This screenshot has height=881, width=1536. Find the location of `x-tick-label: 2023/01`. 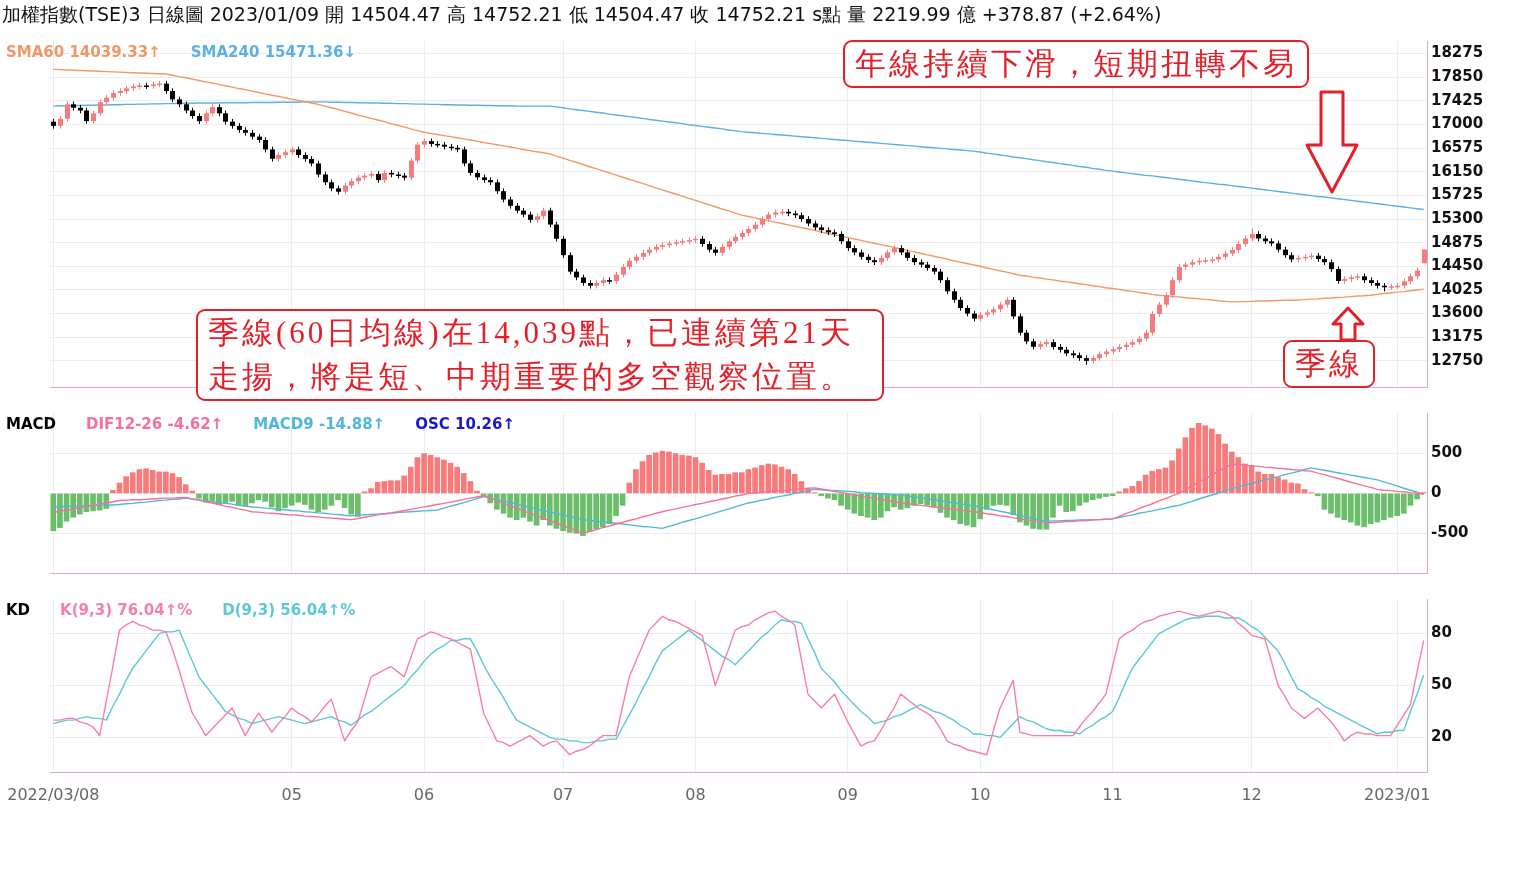

x-tick-label: 2023/01 is located at coordinates (1397, 795).